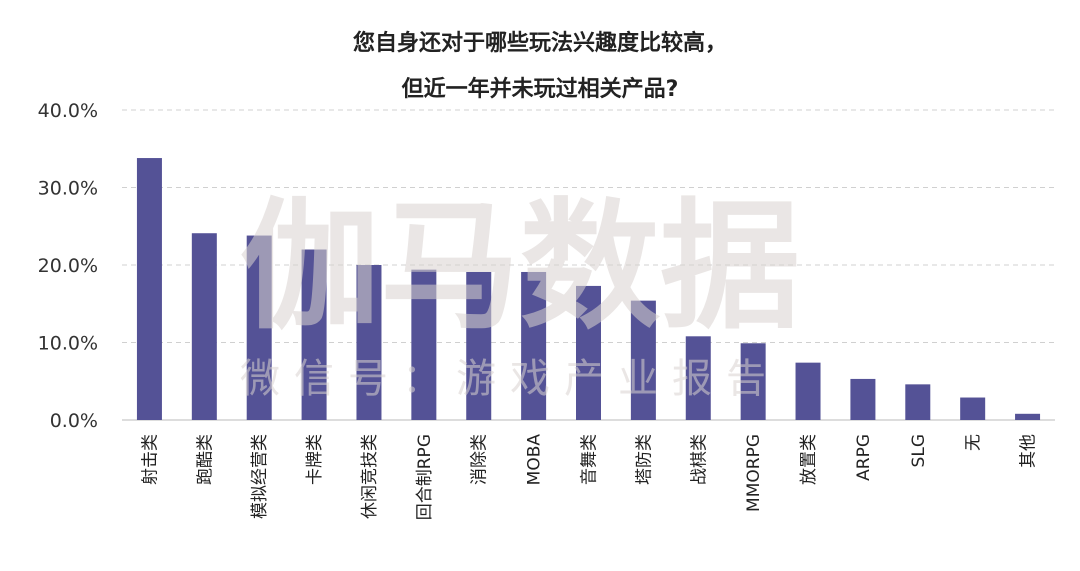 This screenshot has width=1080, height=571. Describe the element at coordinates (1029, 451) in the screenshot. I see `x-tick-label: 其他` at that location.